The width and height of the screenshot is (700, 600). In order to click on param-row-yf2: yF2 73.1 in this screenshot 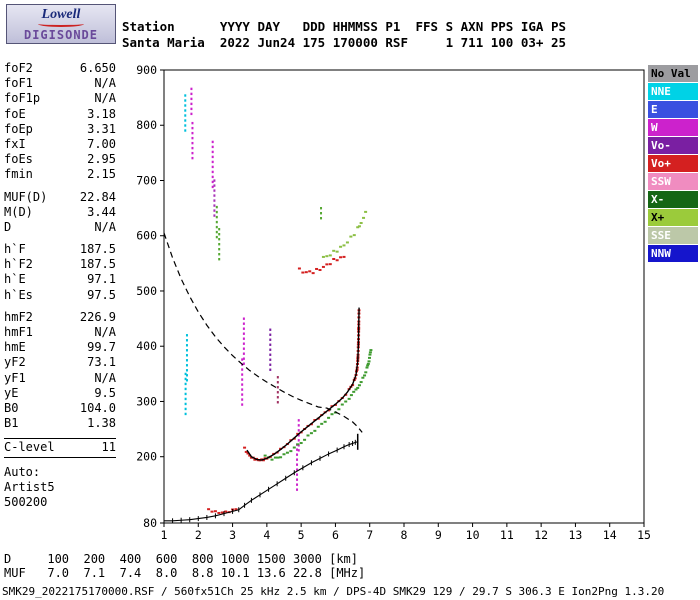, I will do `click(60, 362)`.